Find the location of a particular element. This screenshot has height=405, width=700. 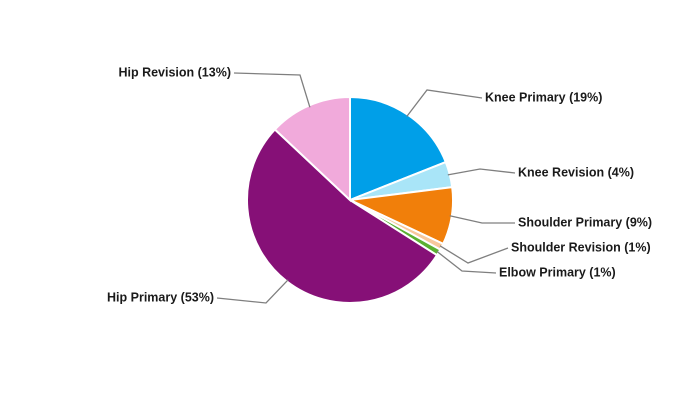

slice-label: Knee Primary (19%) is located at coordinates (543, 97).